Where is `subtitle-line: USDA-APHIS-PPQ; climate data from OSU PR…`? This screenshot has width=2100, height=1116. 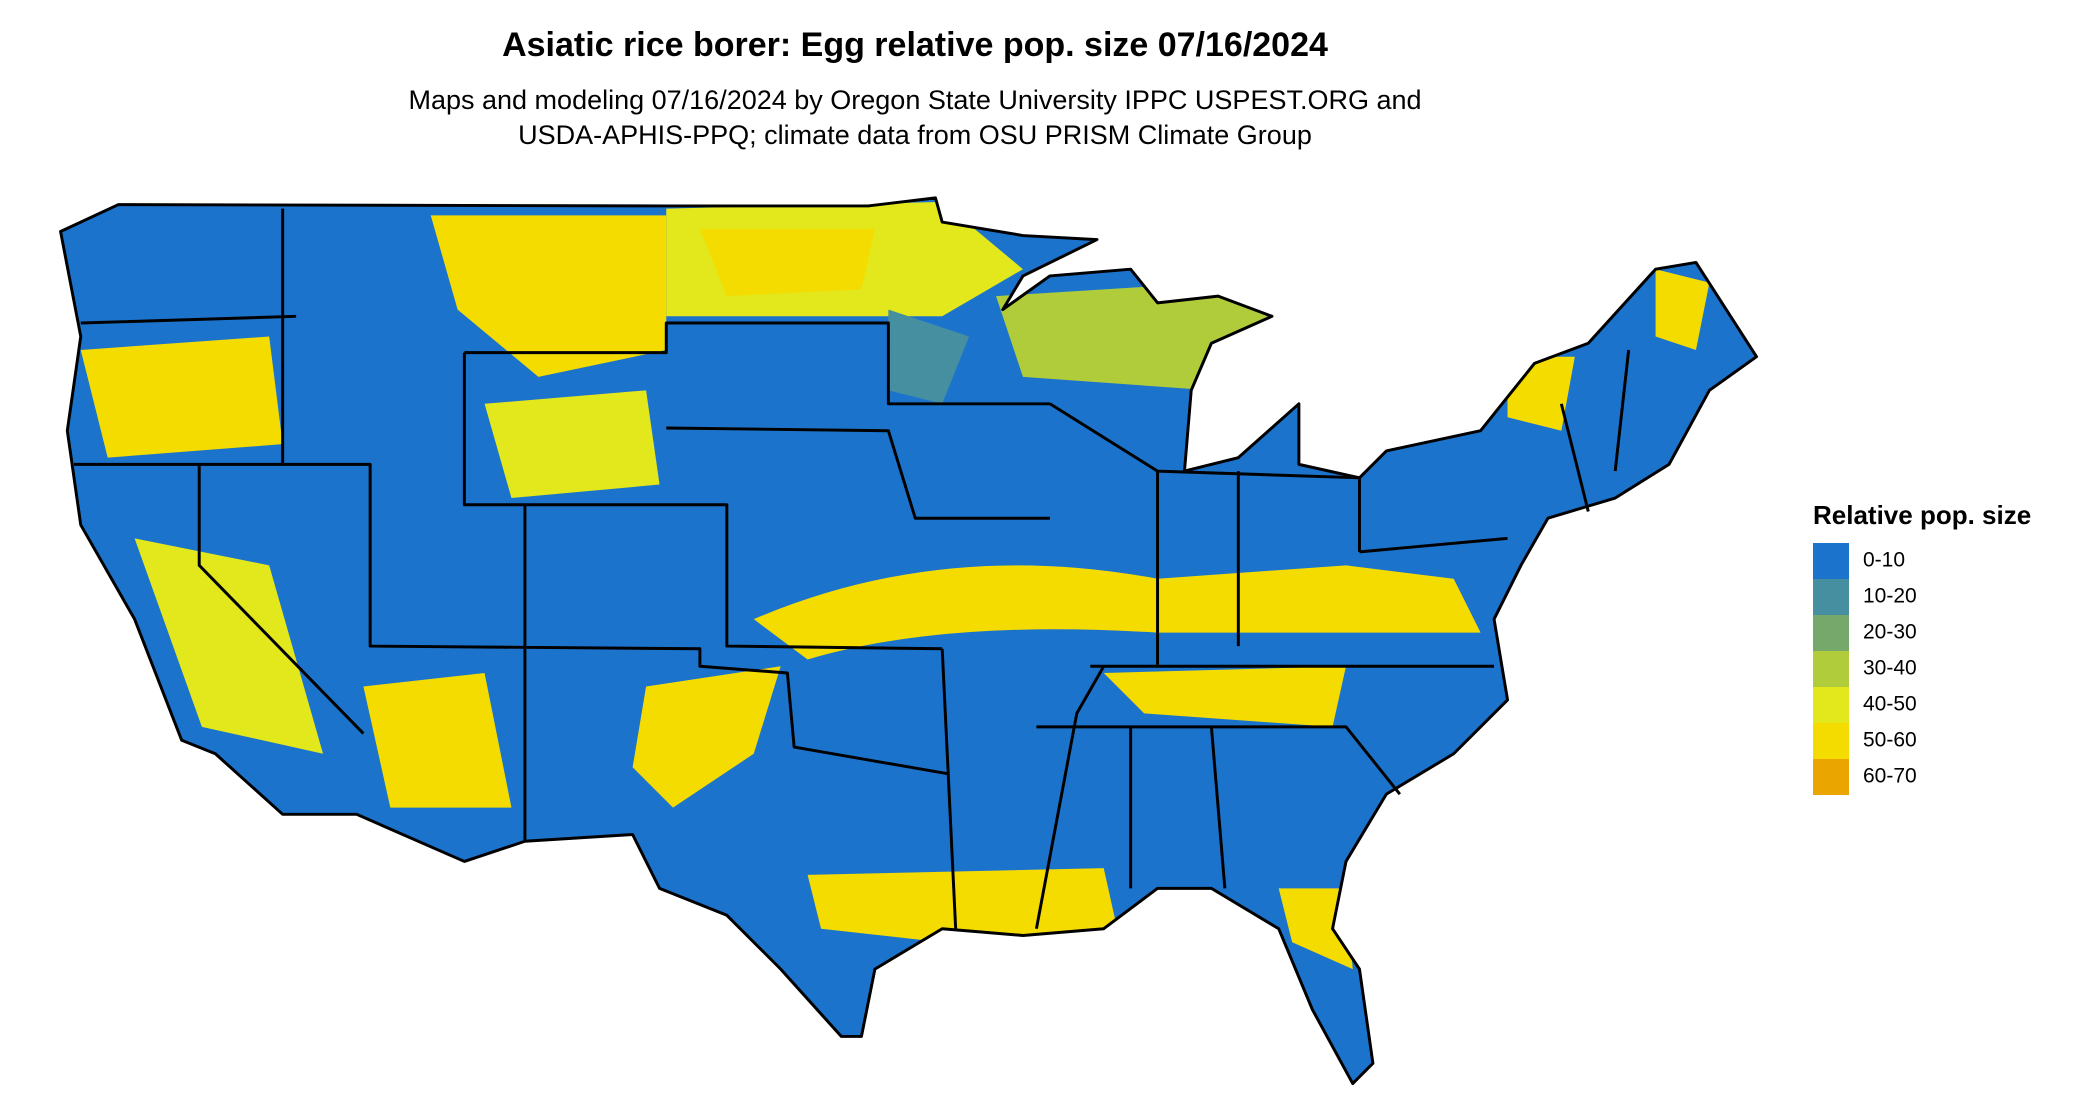 subtitle-line: USDA-APHIS-PPQ; climate data from OSU PR… is located at coordinates (915, 135).